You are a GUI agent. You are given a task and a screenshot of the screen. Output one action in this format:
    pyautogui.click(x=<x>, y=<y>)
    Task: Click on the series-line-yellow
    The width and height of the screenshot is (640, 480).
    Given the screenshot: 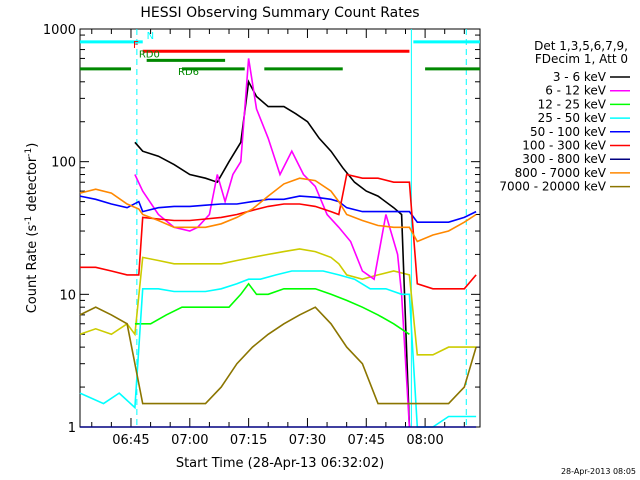 What is the action you would take?
    pyautogui.click(x=278, y=302)
    